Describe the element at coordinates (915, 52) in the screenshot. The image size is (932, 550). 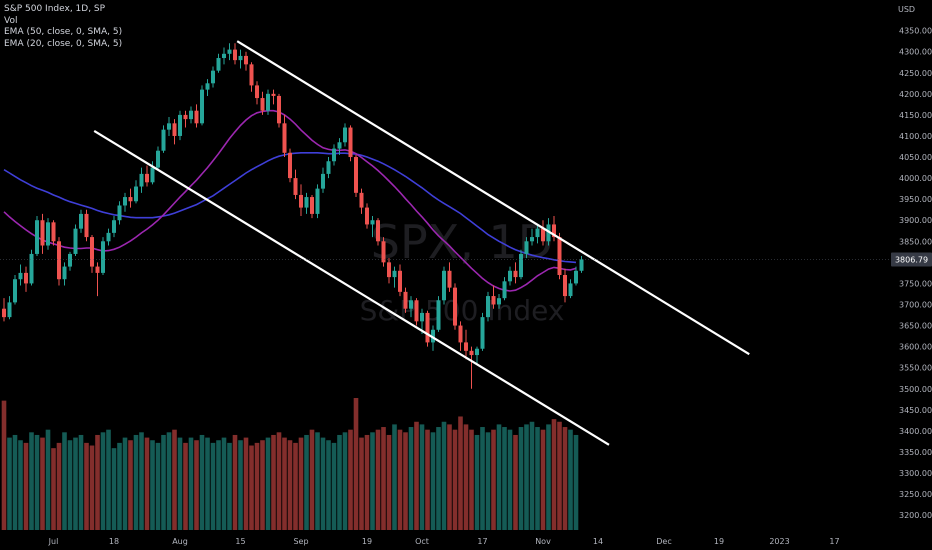
I see `price-tick-label: 4300.00` at that location.